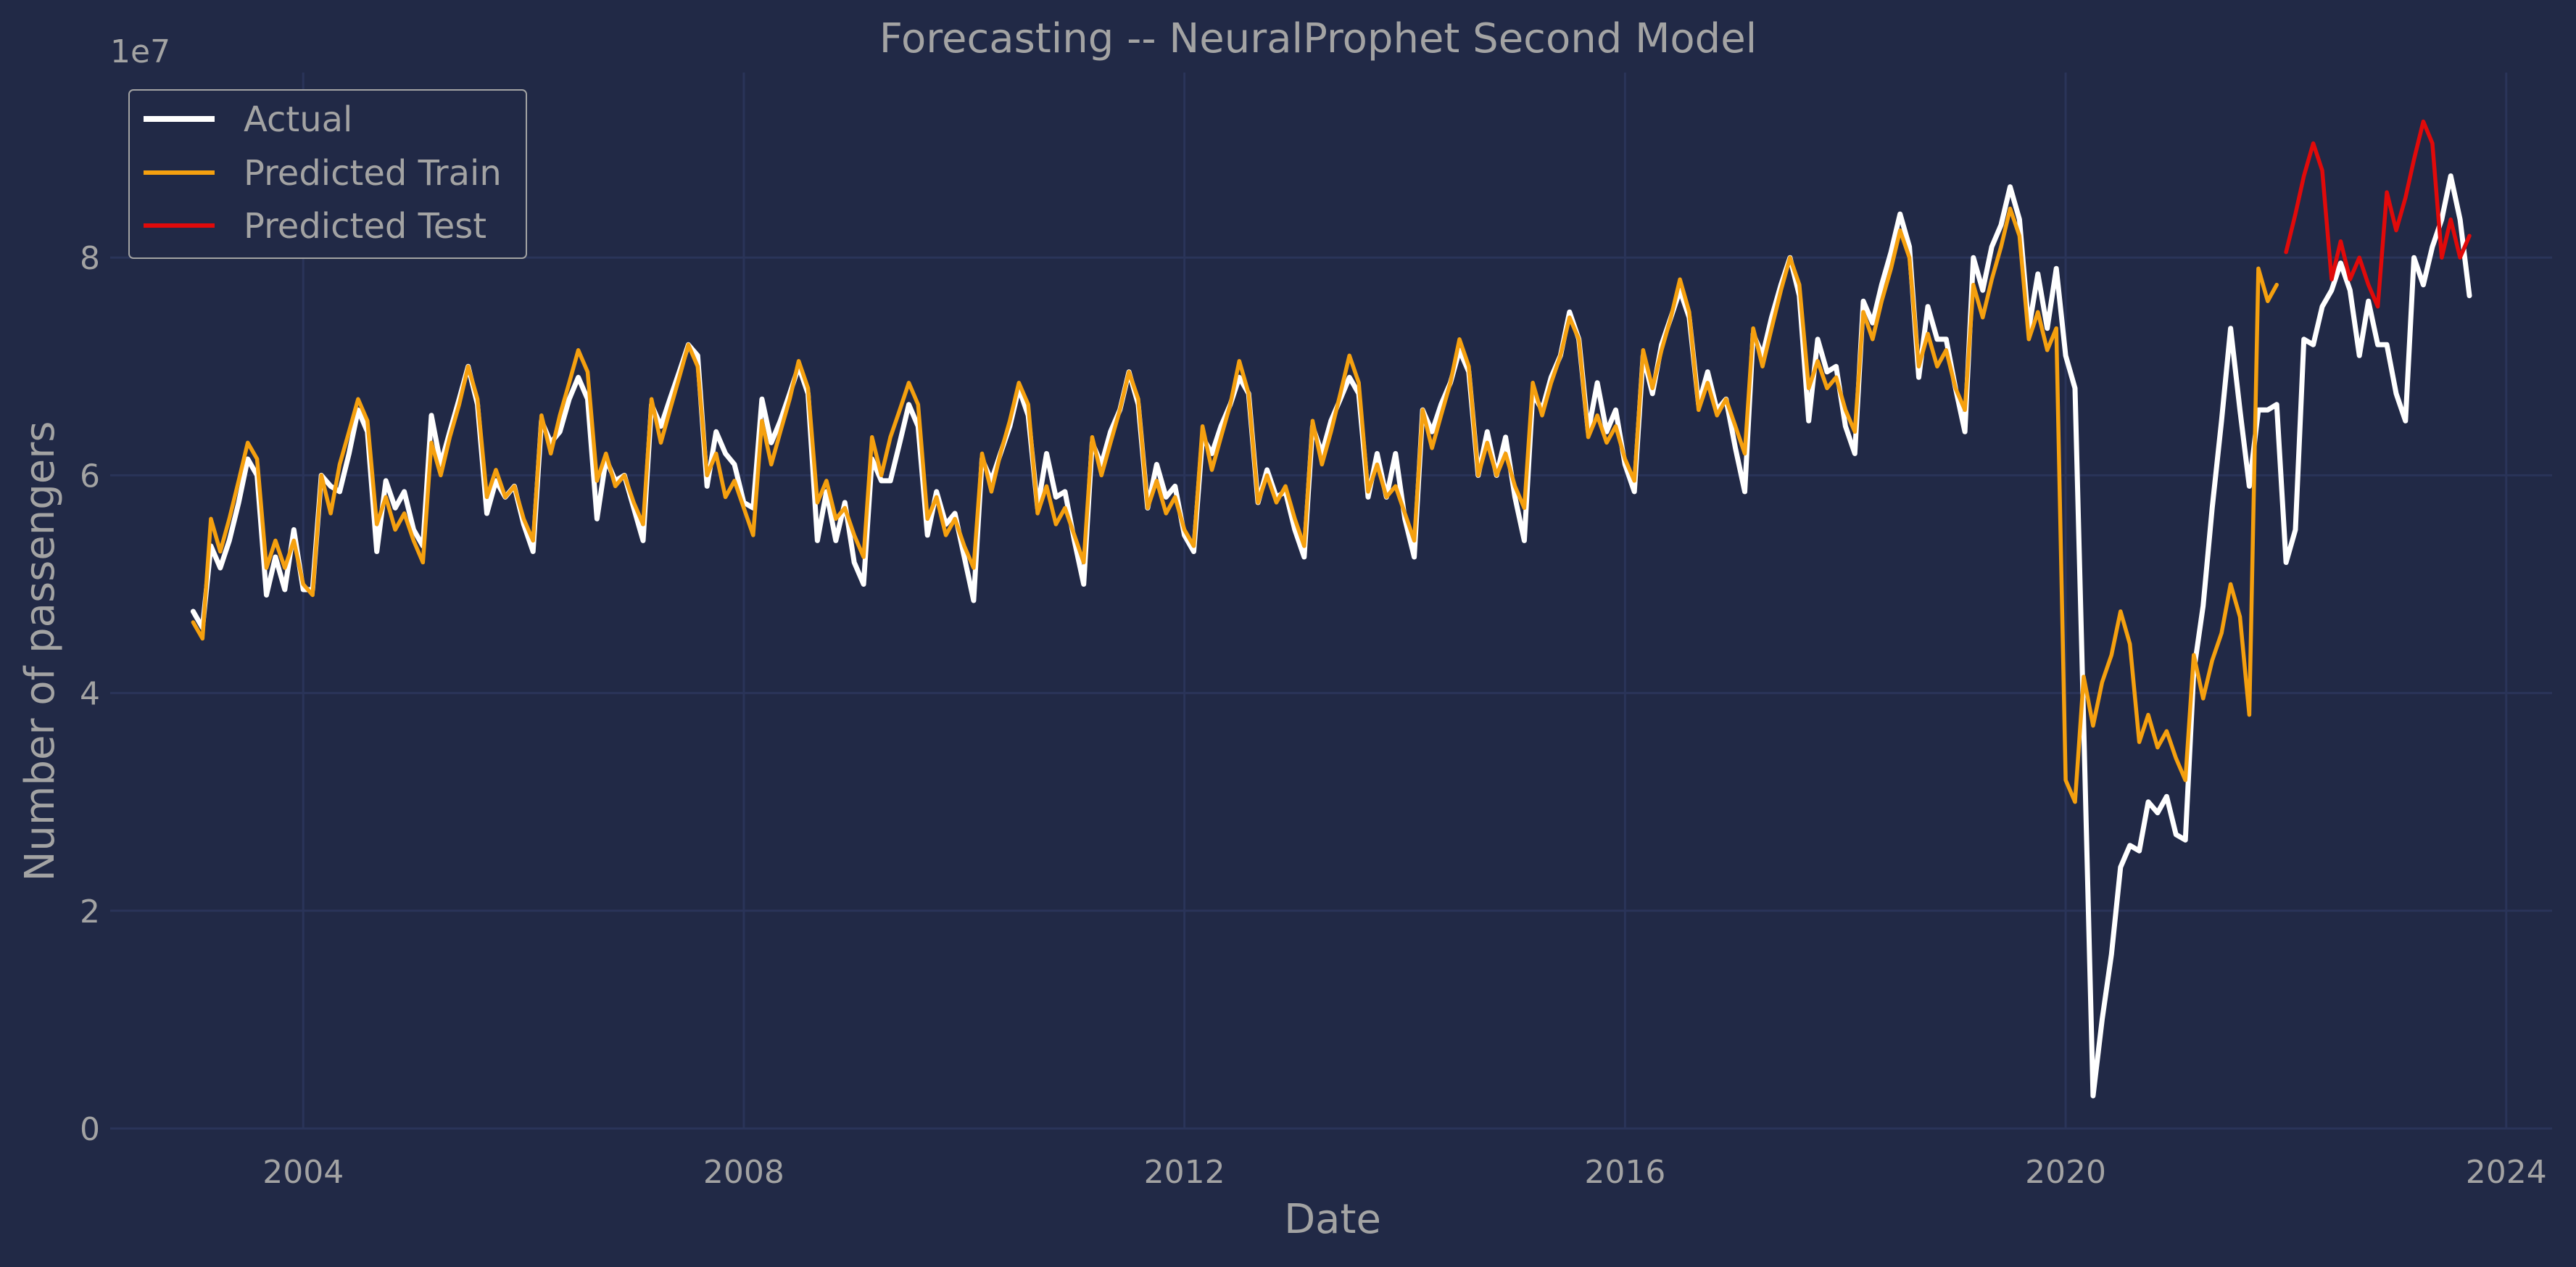  Describe the element at coordinates (90, 476) in the screenshot. I see `y-tick-label-6: 6` at that location.